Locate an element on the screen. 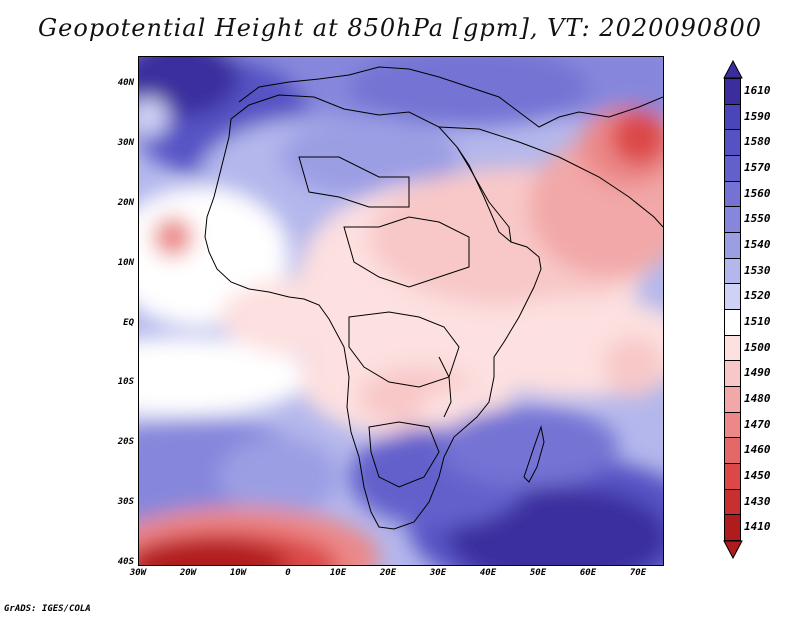 Image resolution: width=800 pixels, height=618 pixels. lon-label-10e: 10E is located at coordinates (338, 573).